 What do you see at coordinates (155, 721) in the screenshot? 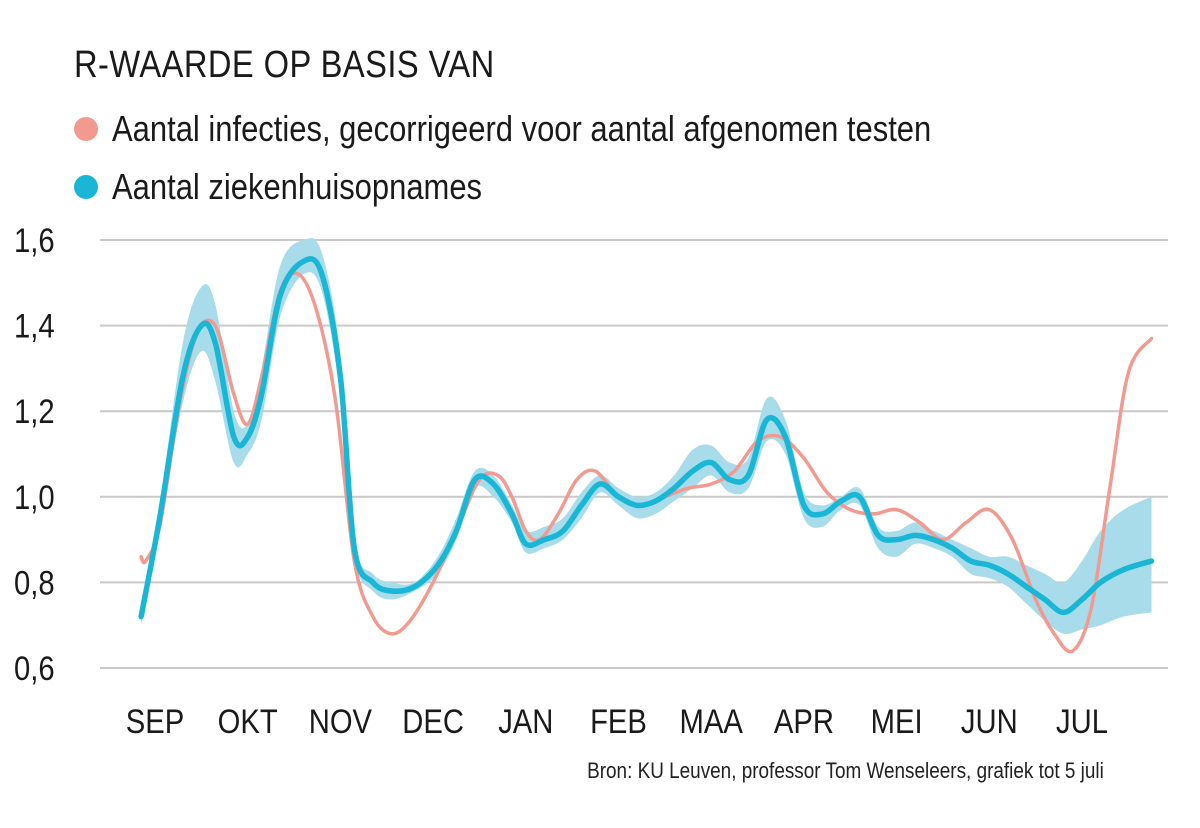
I see `x-tick-label: SEP` at bounding box center [155, 721].